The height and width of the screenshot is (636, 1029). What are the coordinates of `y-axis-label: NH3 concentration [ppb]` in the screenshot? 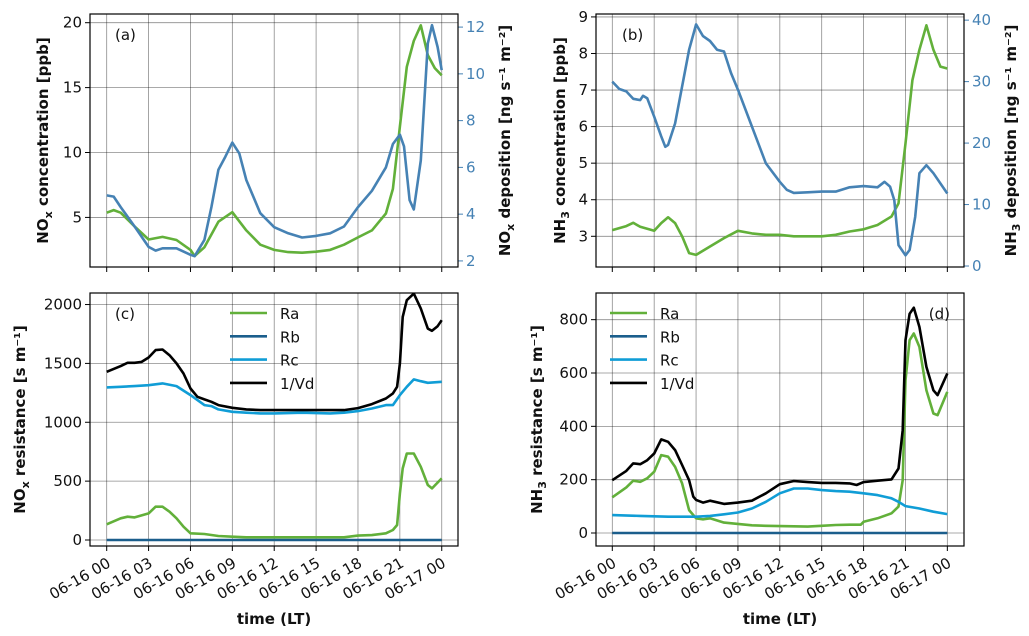 It's located at (561, 140).